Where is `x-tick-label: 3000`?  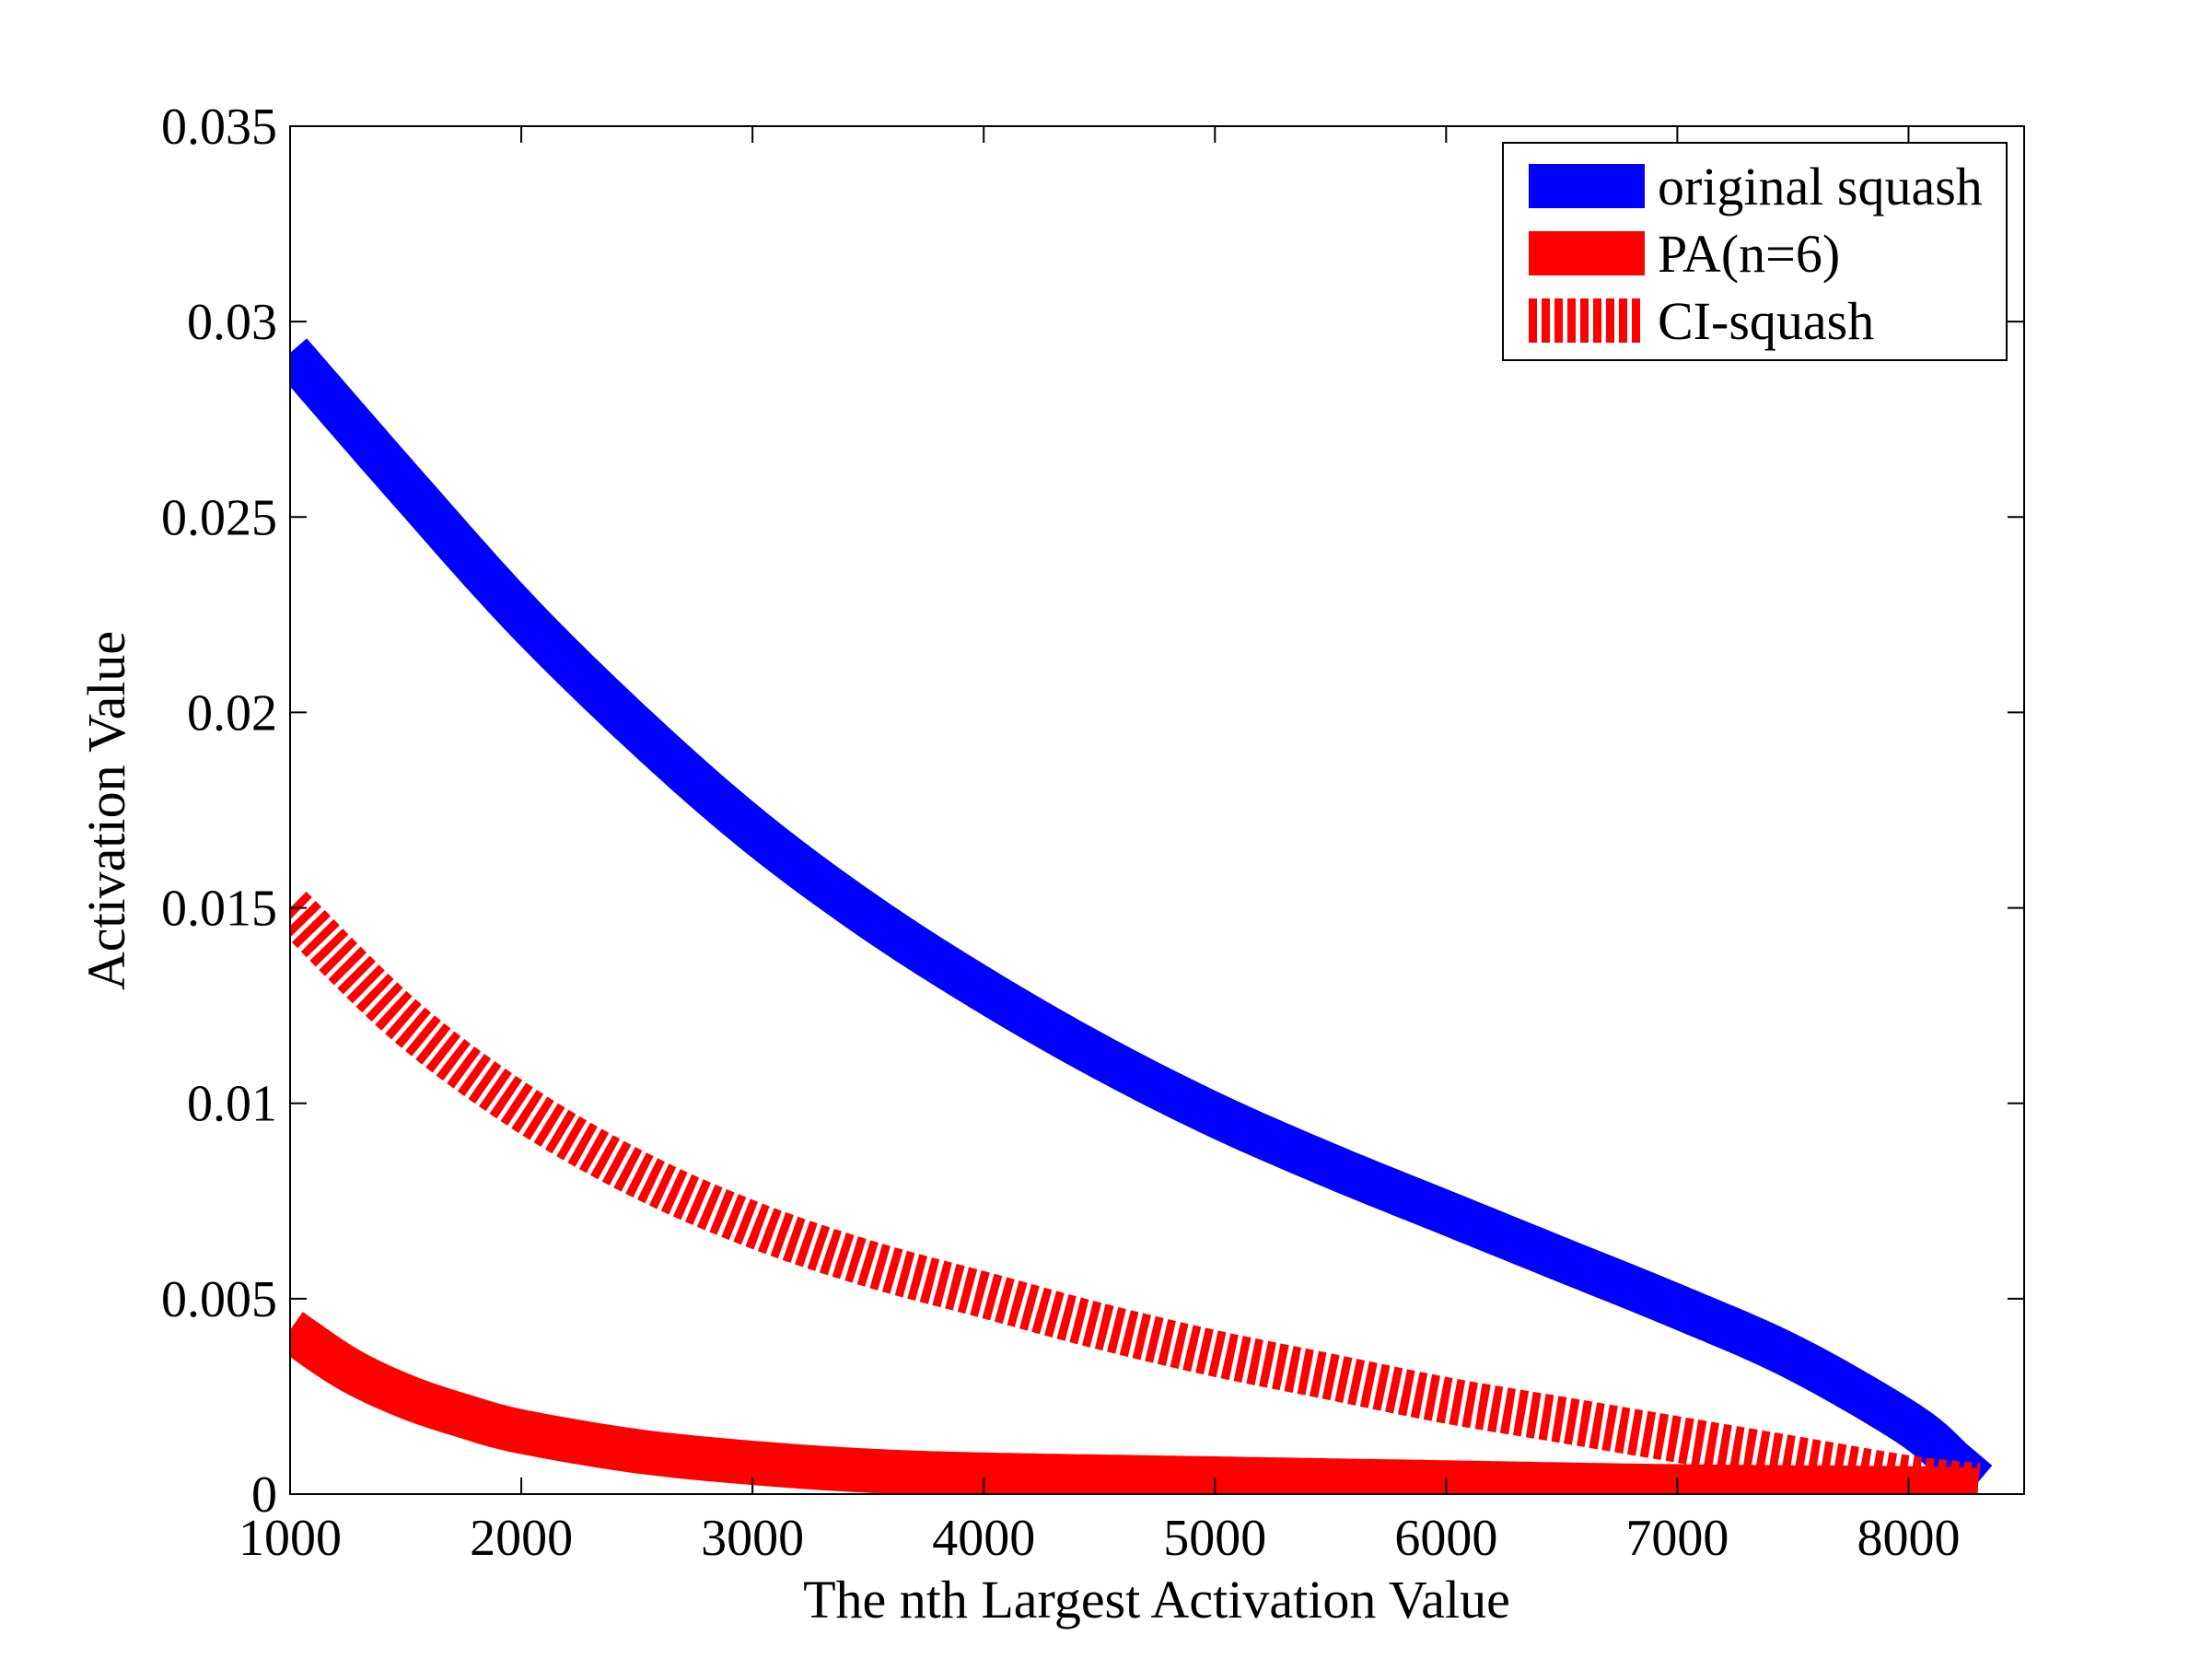
x-tick-label: 3000 is located at coordinates (753, 1538).